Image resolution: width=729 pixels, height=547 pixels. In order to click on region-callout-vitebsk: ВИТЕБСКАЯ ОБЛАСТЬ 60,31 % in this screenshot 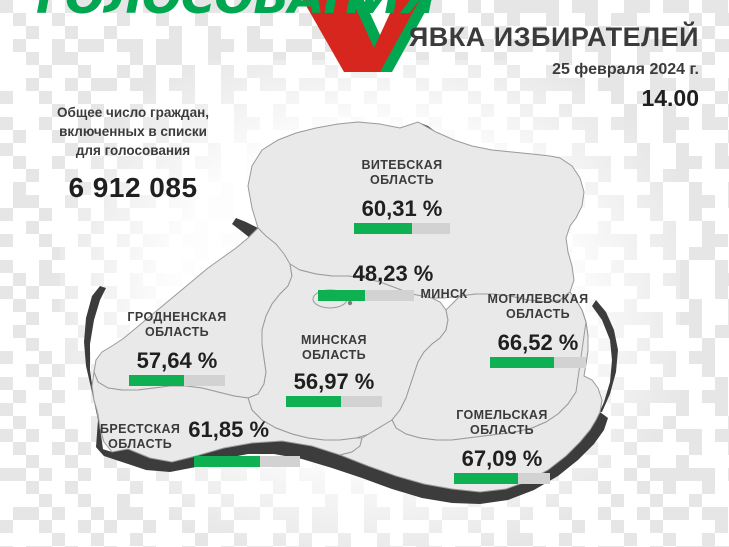, I will do `click(402, 196)`.